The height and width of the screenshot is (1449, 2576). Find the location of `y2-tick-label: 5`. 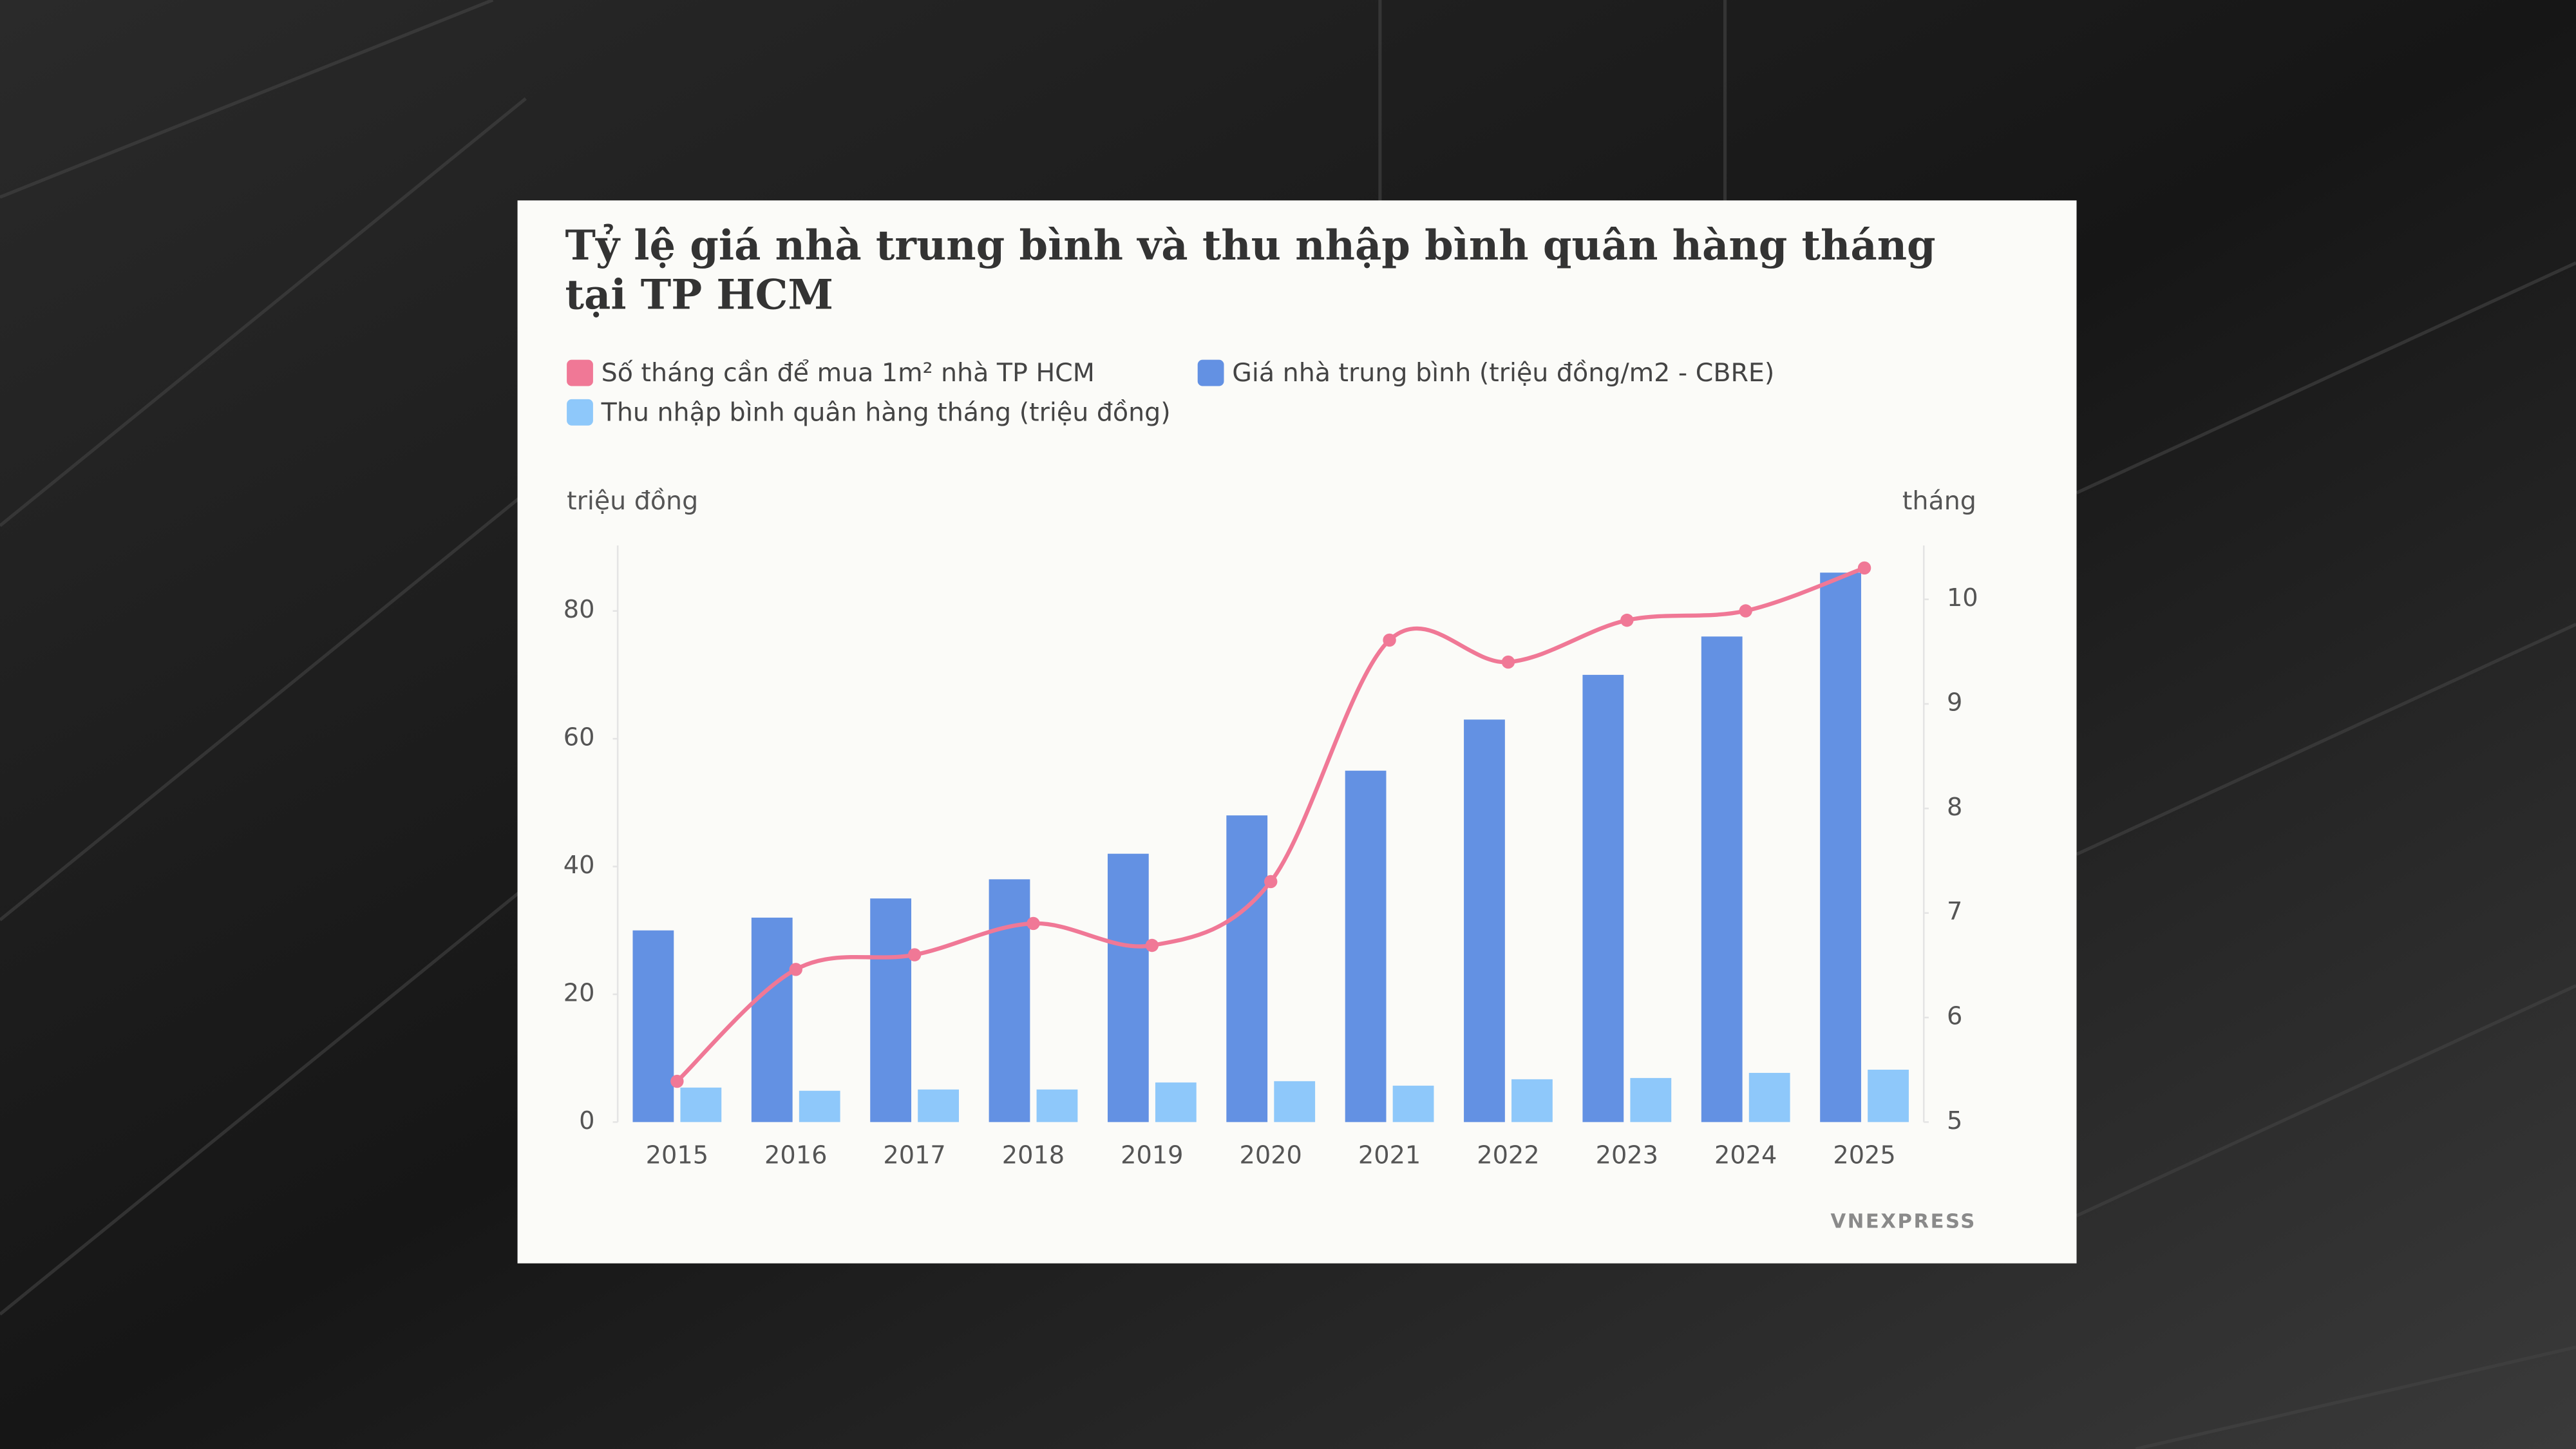

y2-tick-label: 5 is located at coordinates (1954, 1121).